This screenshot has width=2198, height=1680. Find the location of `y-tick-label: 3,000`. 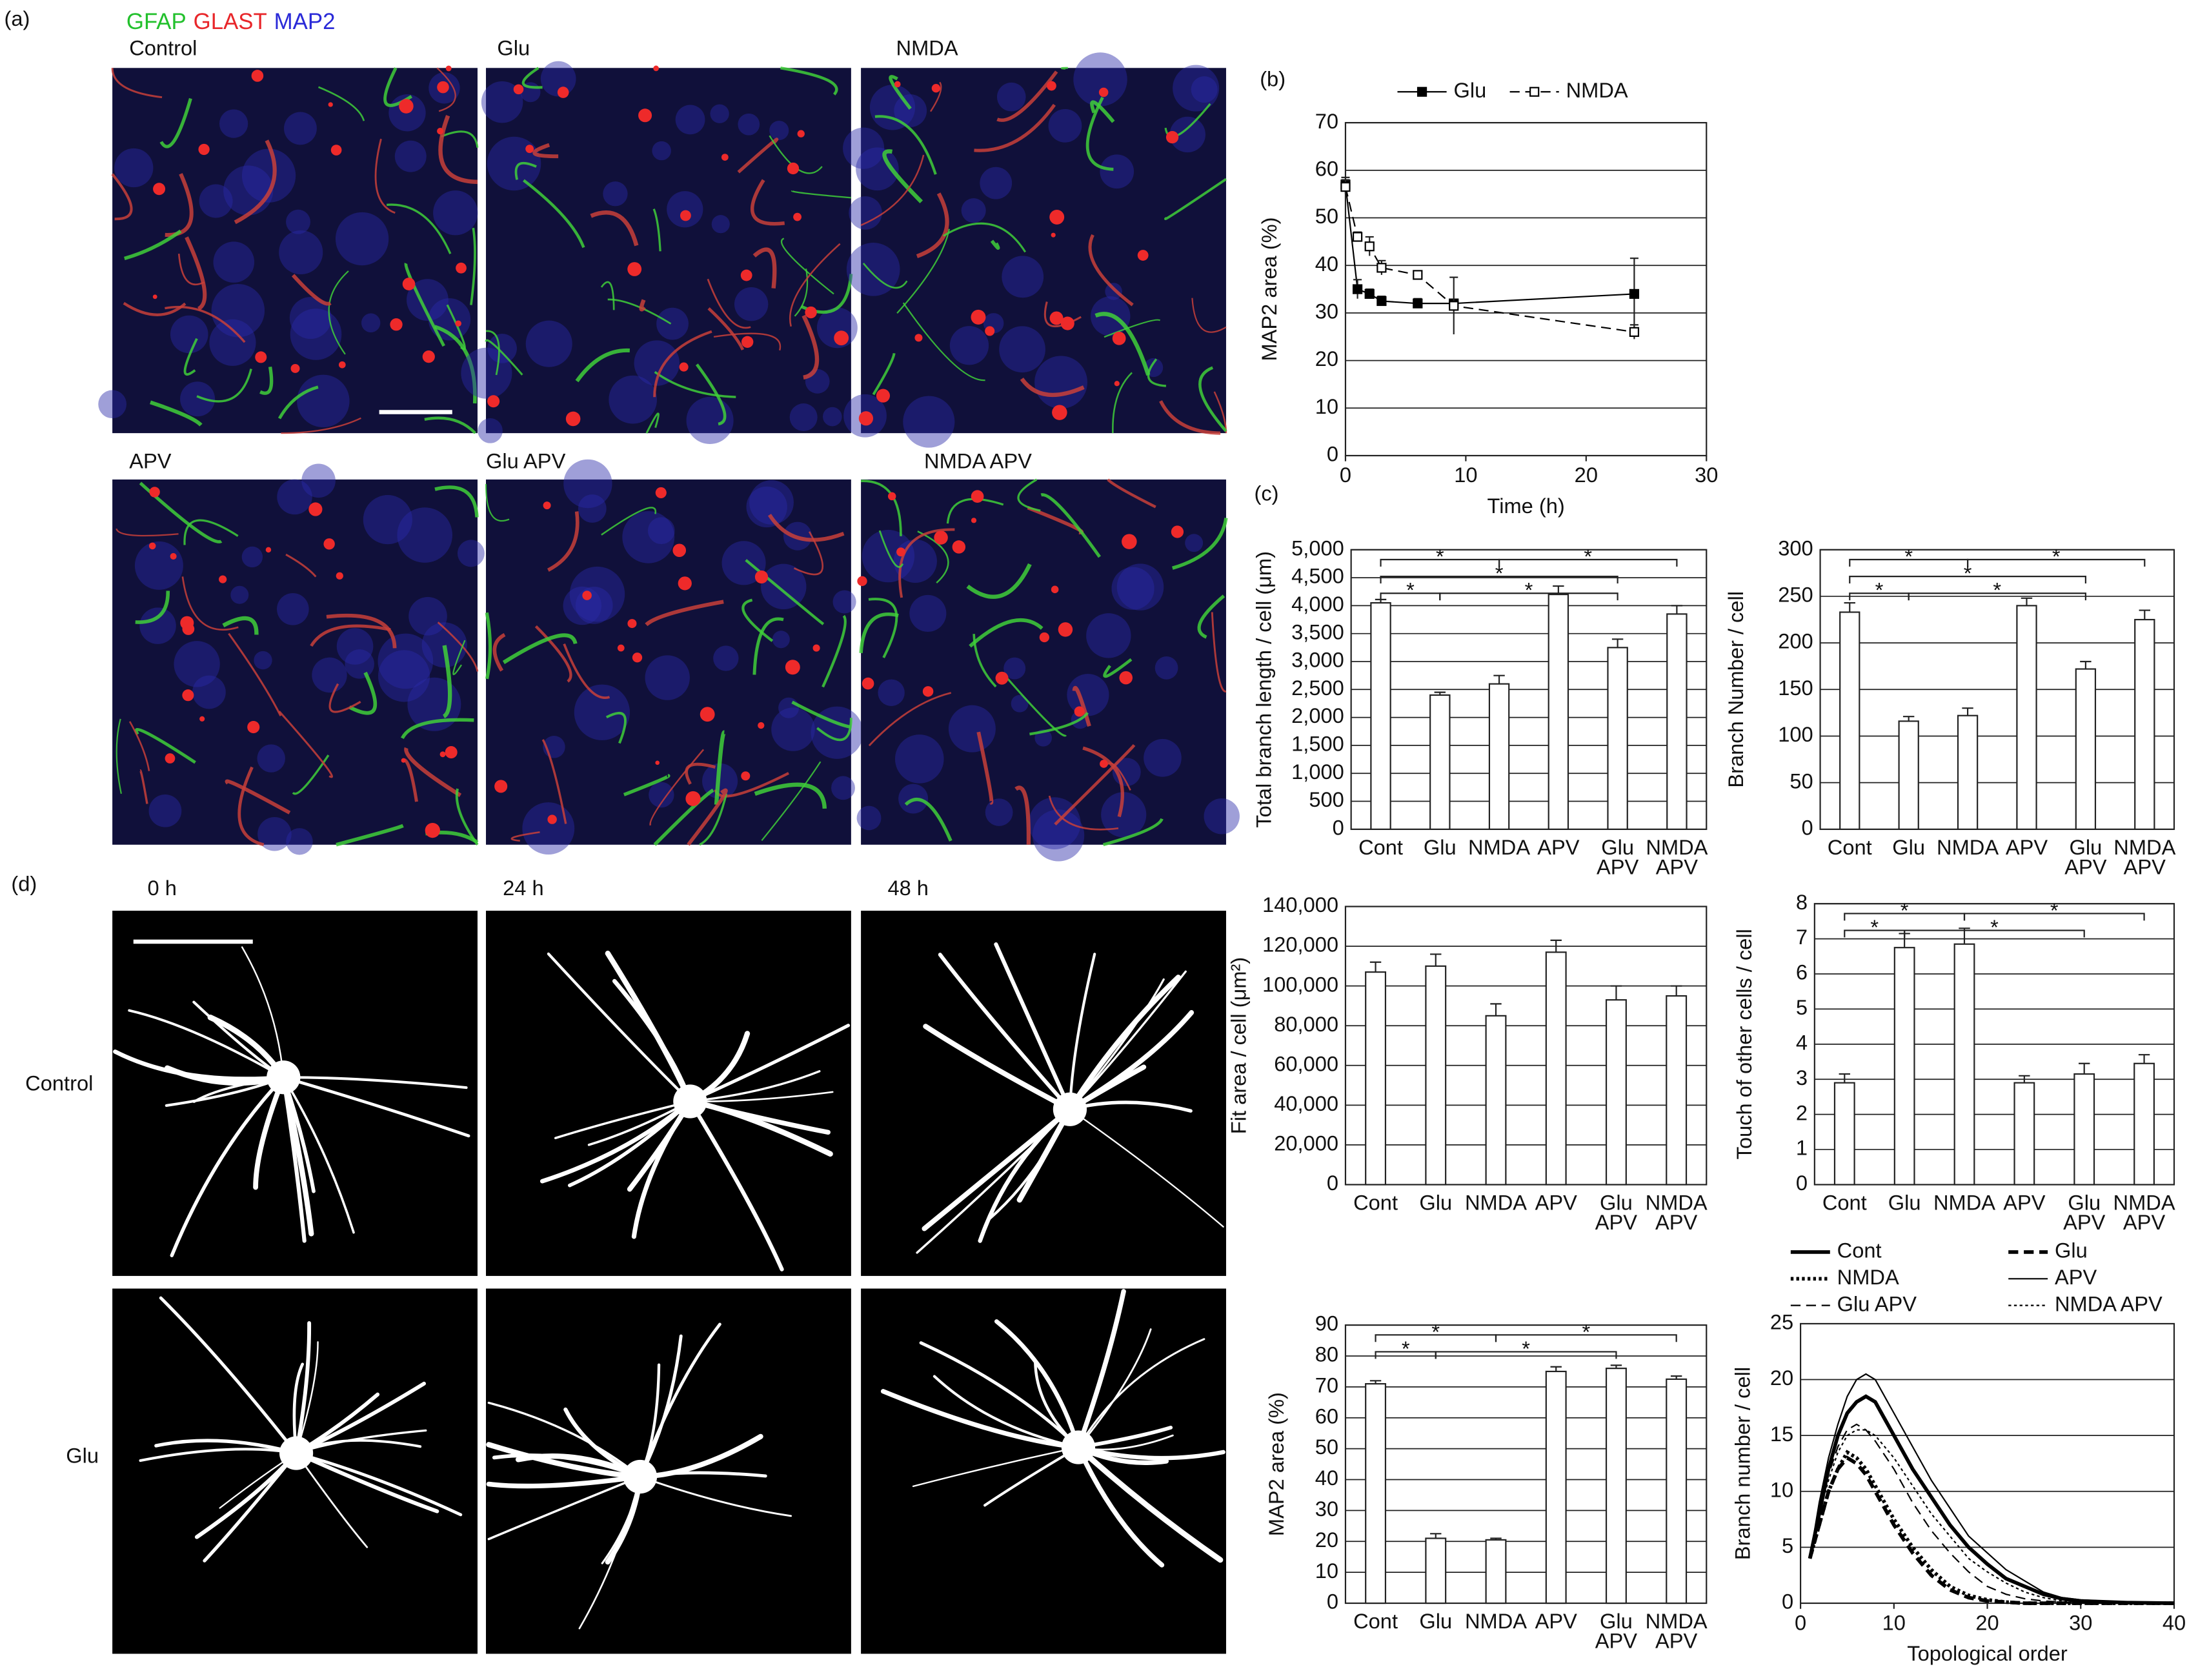

y-tick-label: 3,000 is located at coordinates (1317, 660).